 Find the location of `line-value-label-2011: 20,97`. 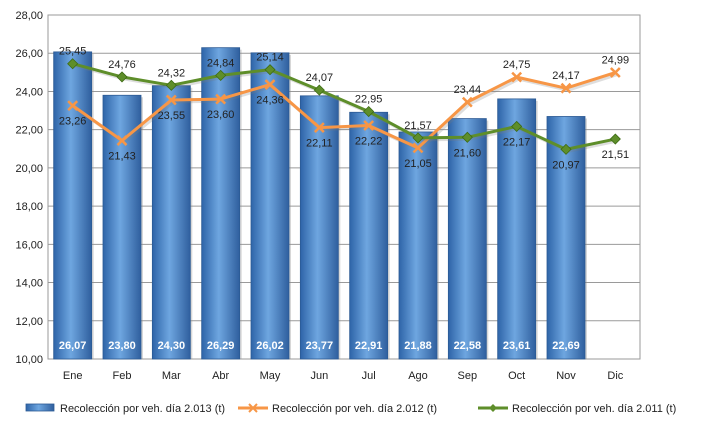

line-value-label-2011: 20,97 is located at coordinates (566, 165).